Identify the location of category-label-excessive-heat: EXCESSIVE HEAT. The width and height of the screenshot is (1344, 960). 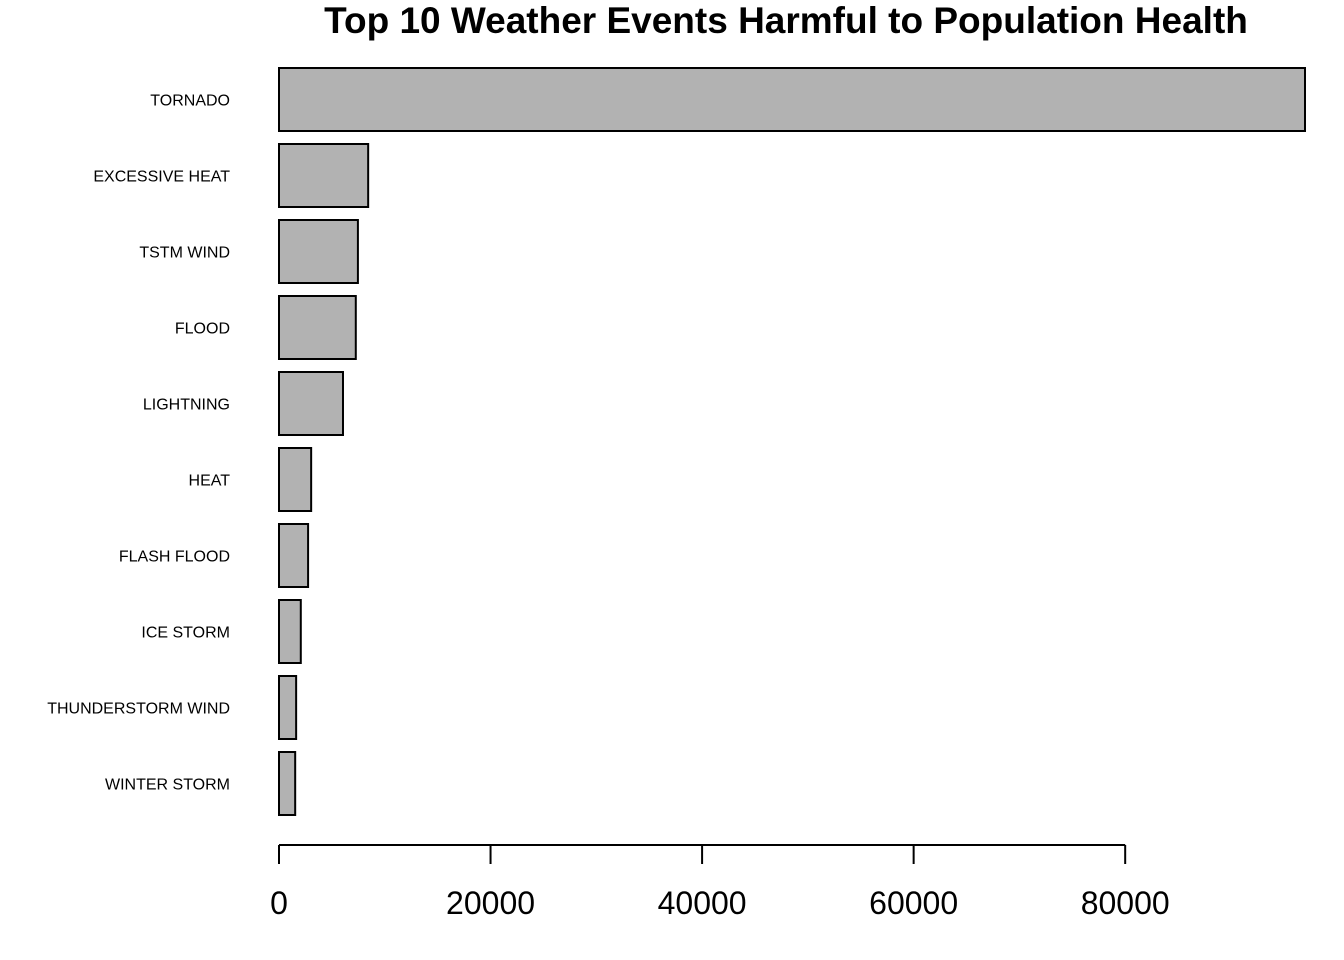
(161, 177).